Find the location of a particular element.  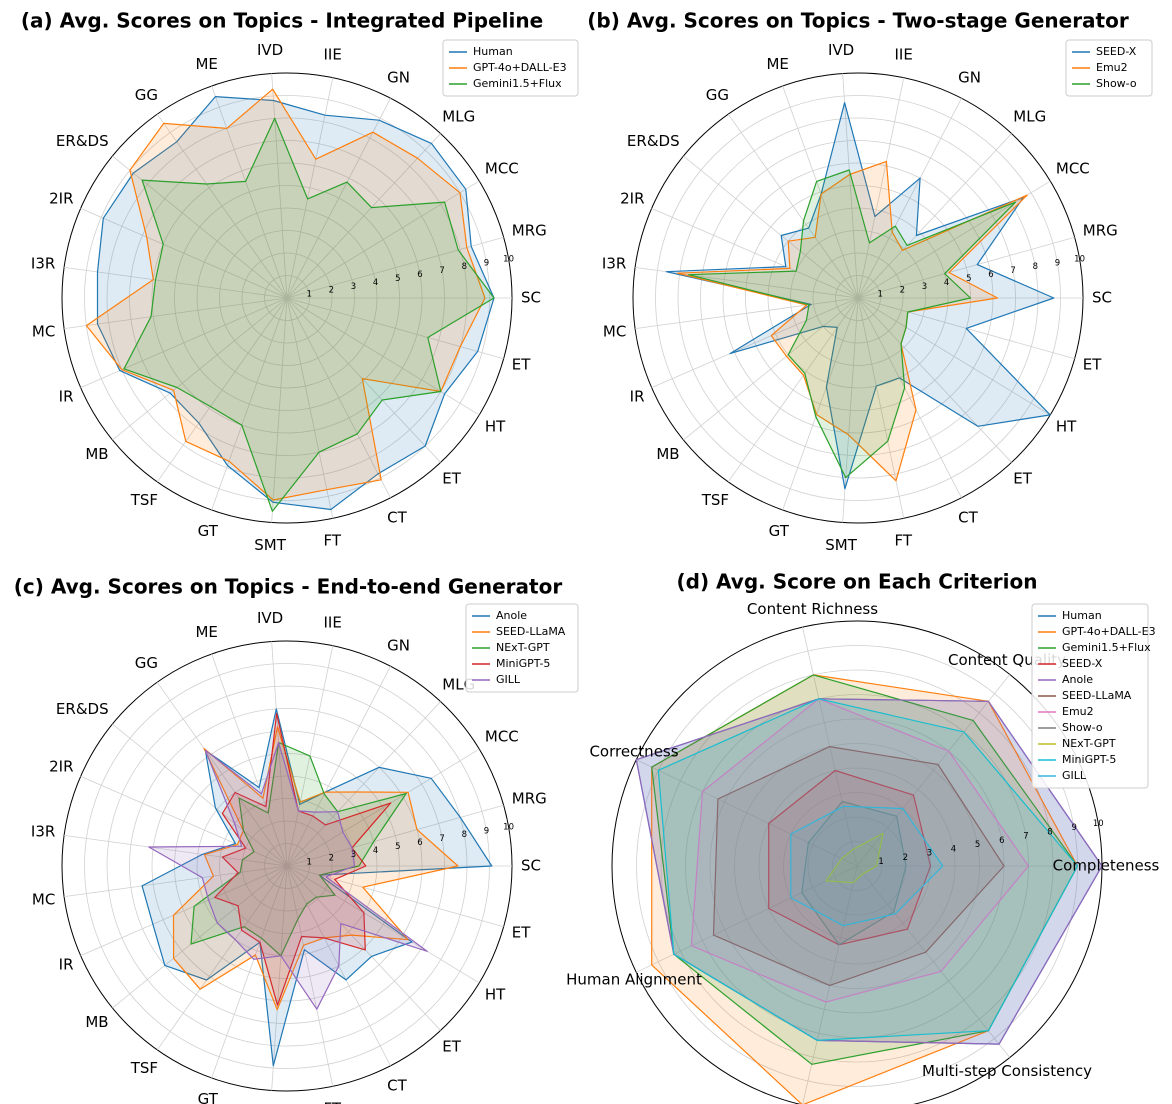

category-label-gt: GT is located at coordinates (208, 1097).